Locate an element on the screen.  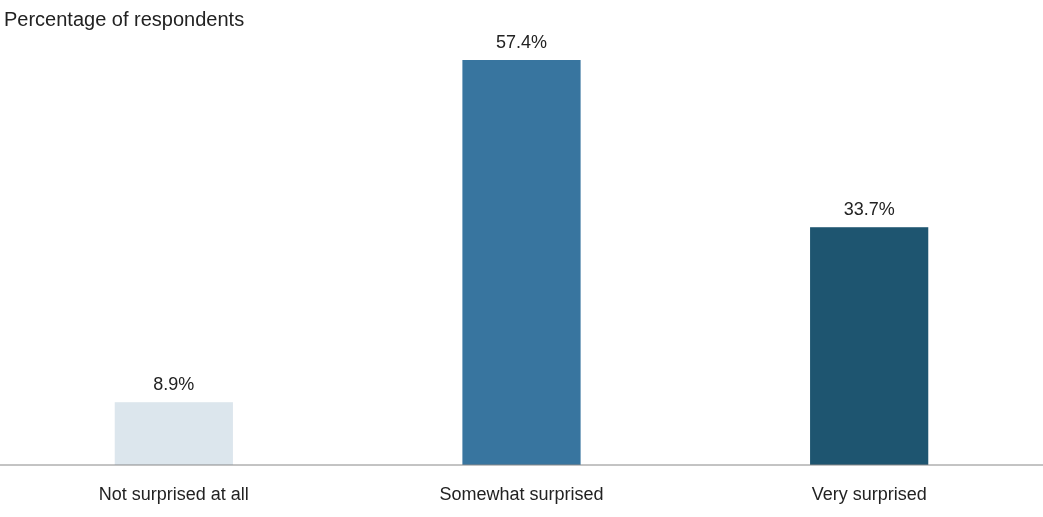
x-tick-label: Very surprised is located at coordinates (869, 494).